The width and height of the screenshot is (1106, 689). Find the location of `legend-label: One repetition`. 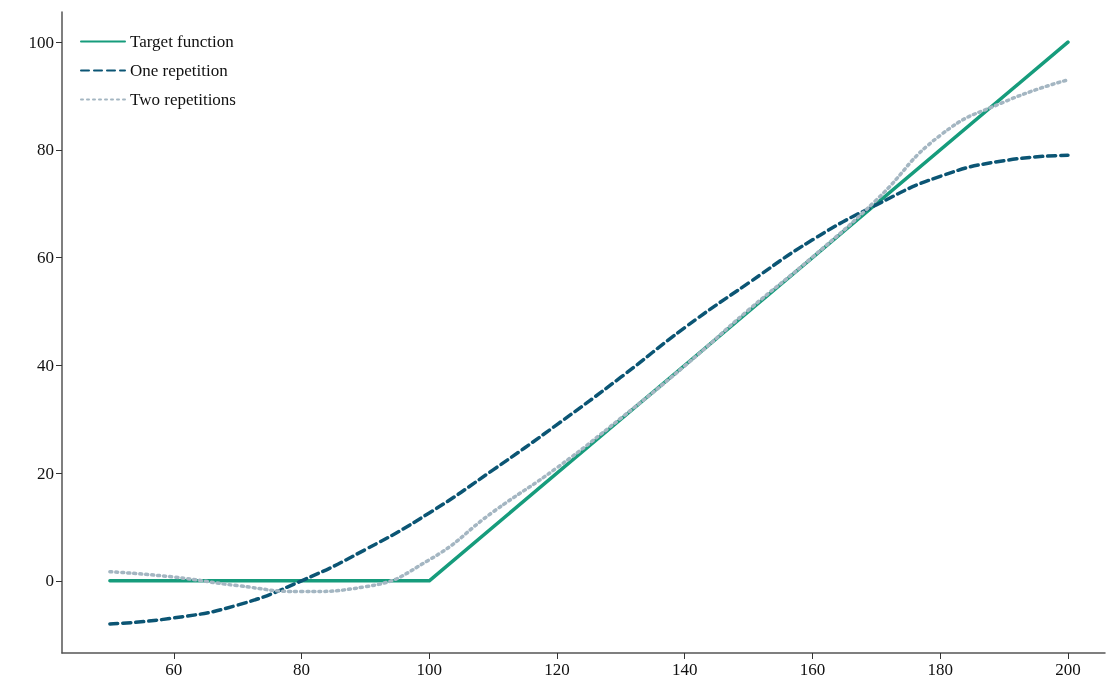

legend-label: One repetition is located at coordinates (179, 70).